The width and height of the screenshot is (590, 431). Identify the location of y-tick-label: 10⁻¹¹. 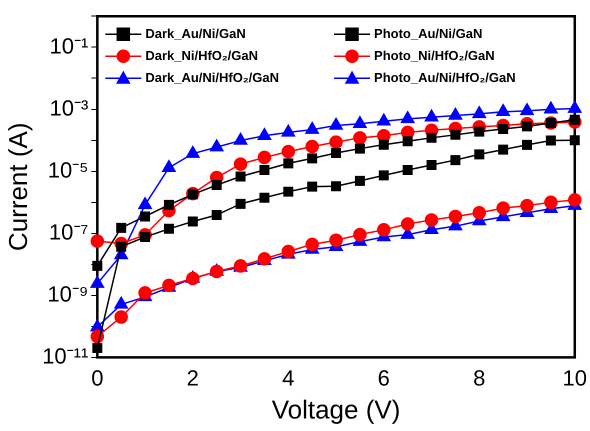
(65, 355).